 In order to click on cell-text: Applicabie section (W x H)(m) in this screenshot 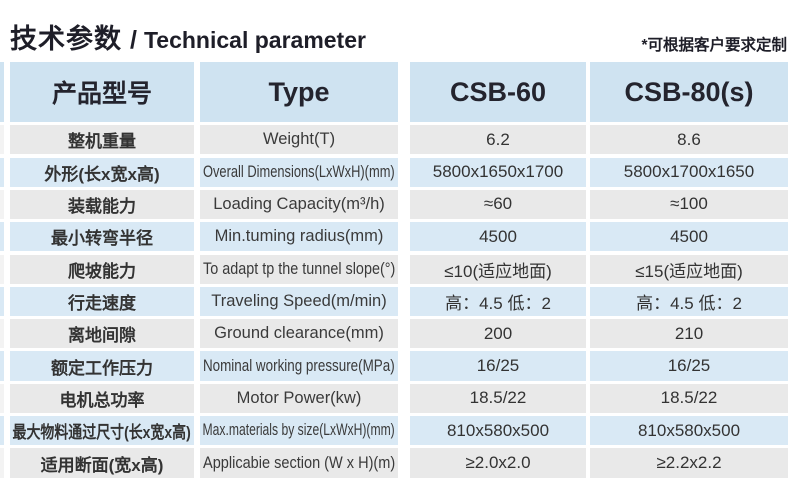, I will do `click(299, 462)`.